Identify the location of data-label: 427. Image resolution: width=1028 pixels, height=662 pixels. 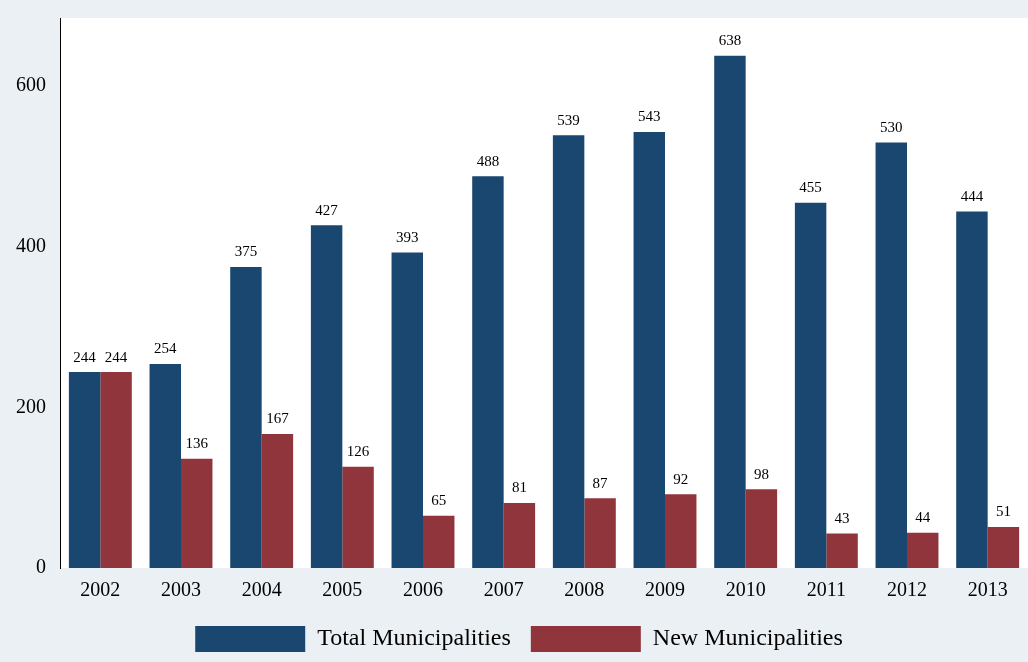
(327, 209).